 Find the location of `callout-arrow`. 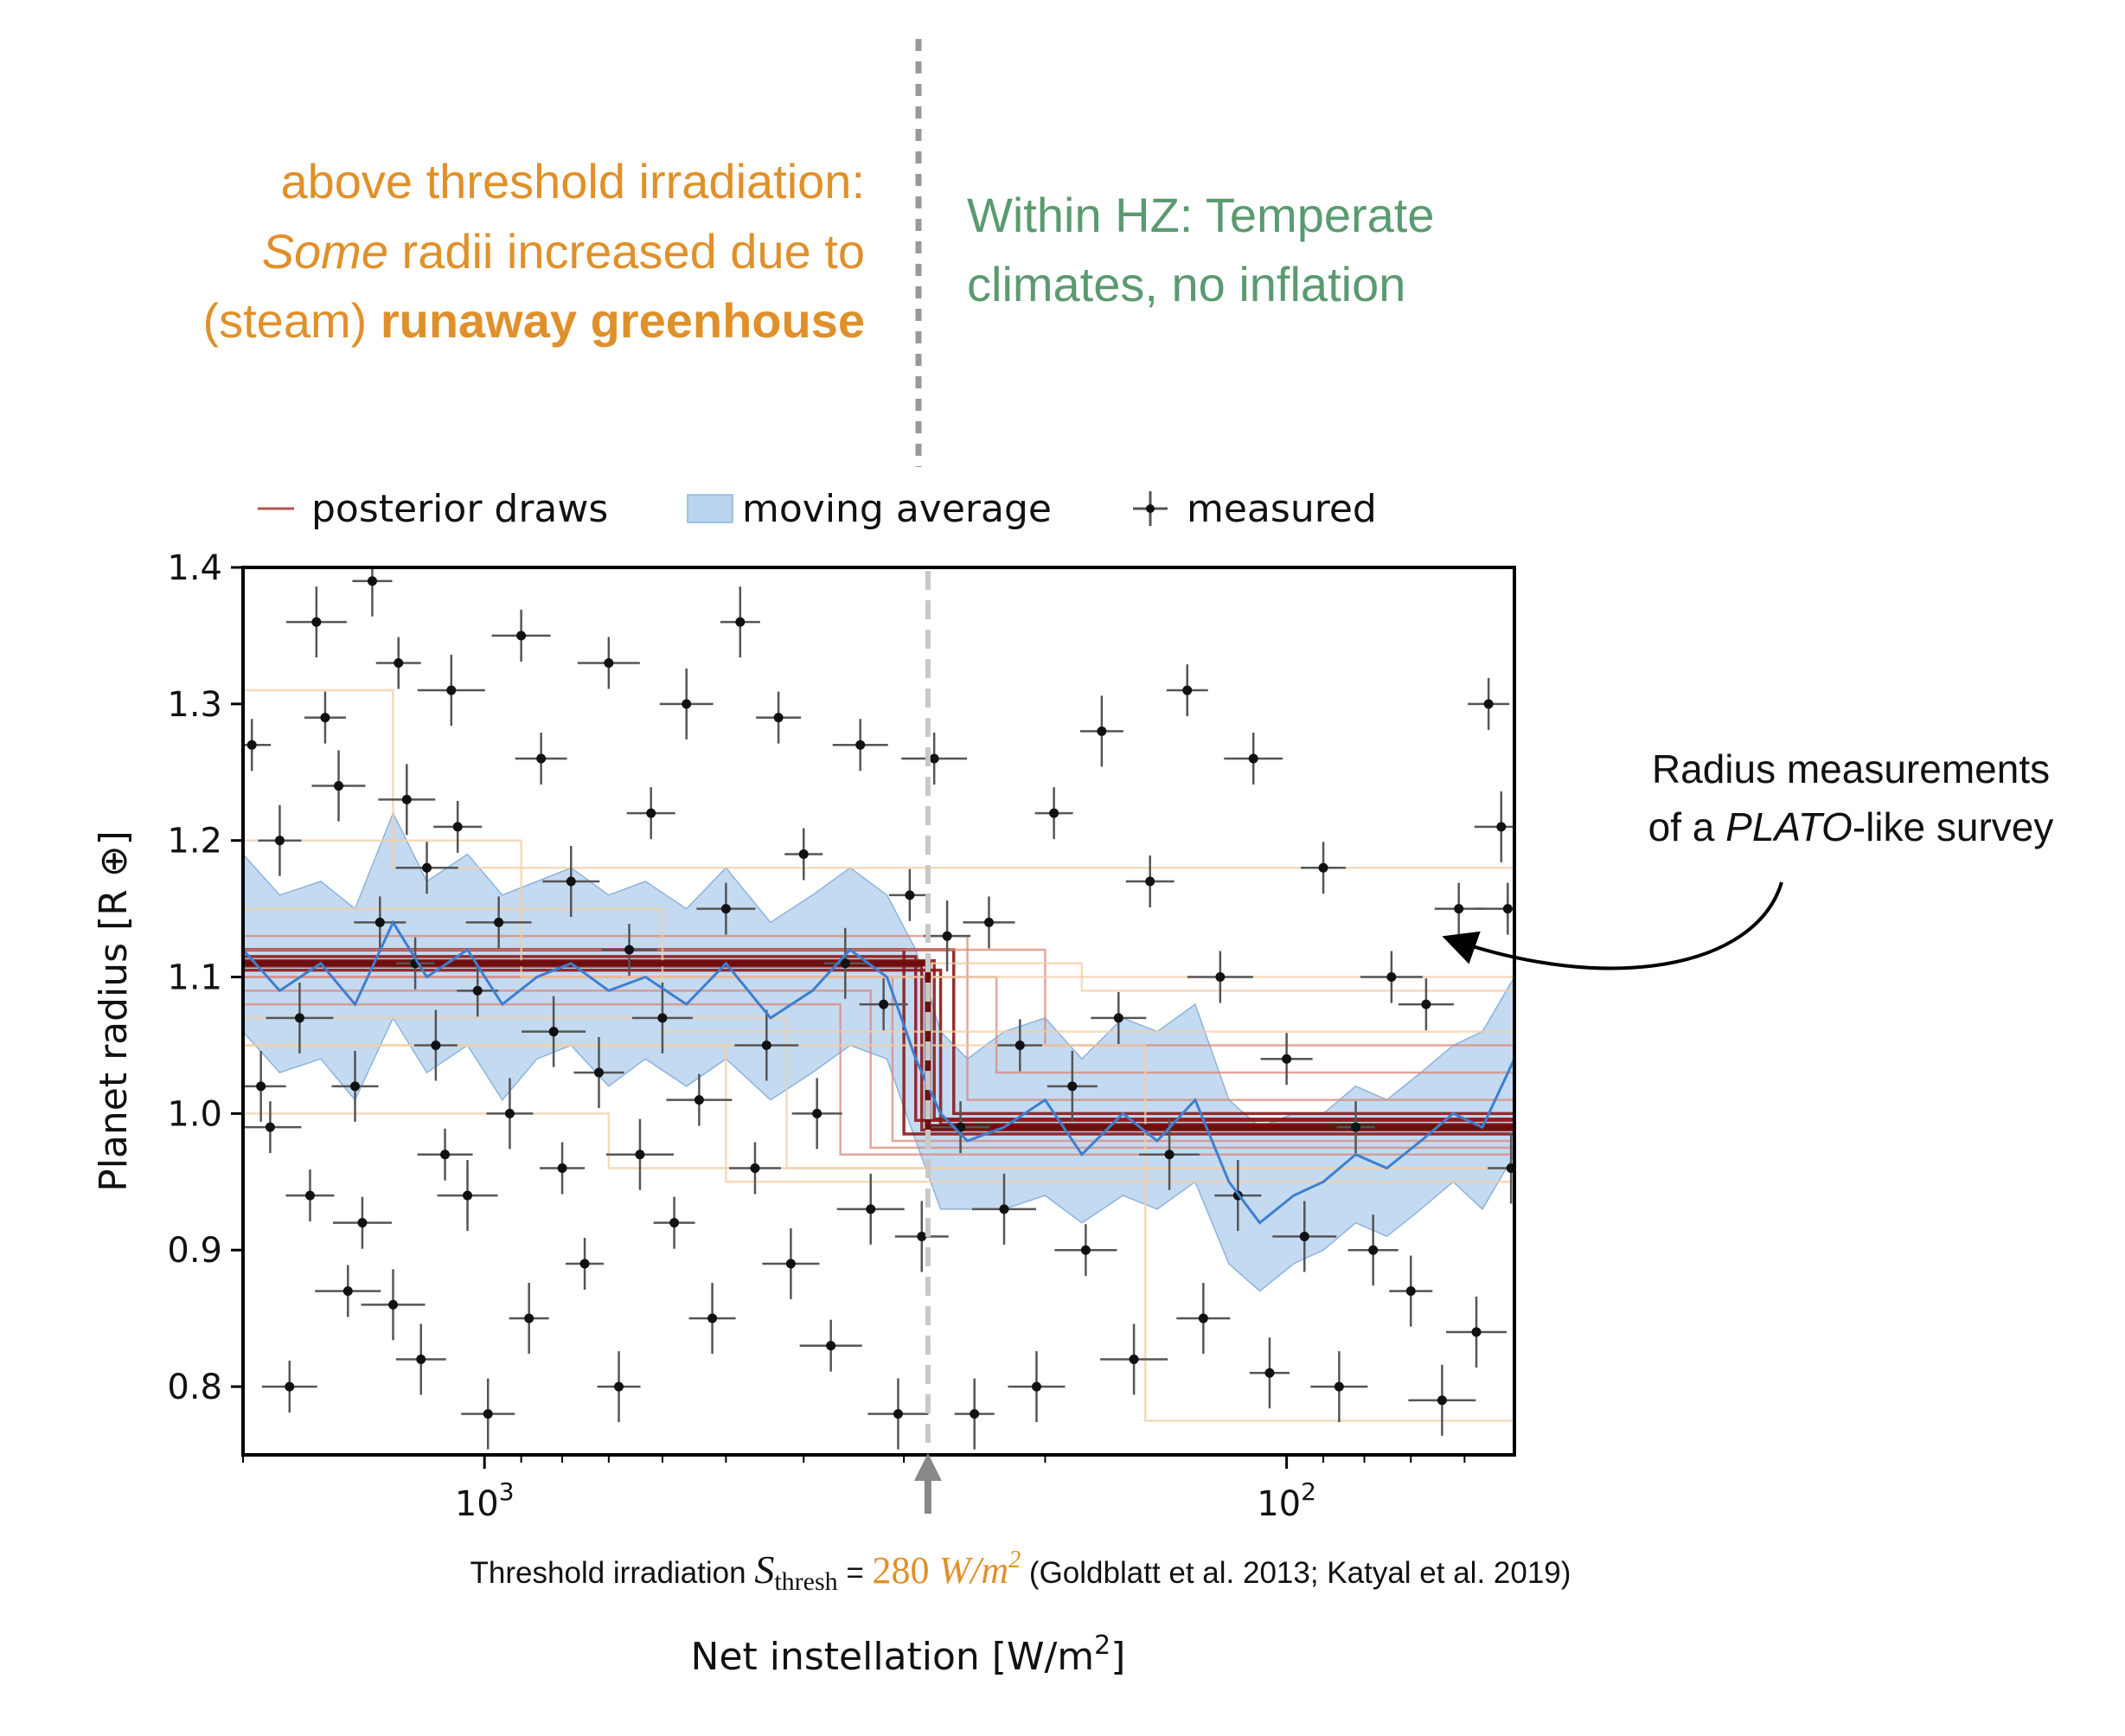

callout-arrow is located at coordinates (1612, 925).